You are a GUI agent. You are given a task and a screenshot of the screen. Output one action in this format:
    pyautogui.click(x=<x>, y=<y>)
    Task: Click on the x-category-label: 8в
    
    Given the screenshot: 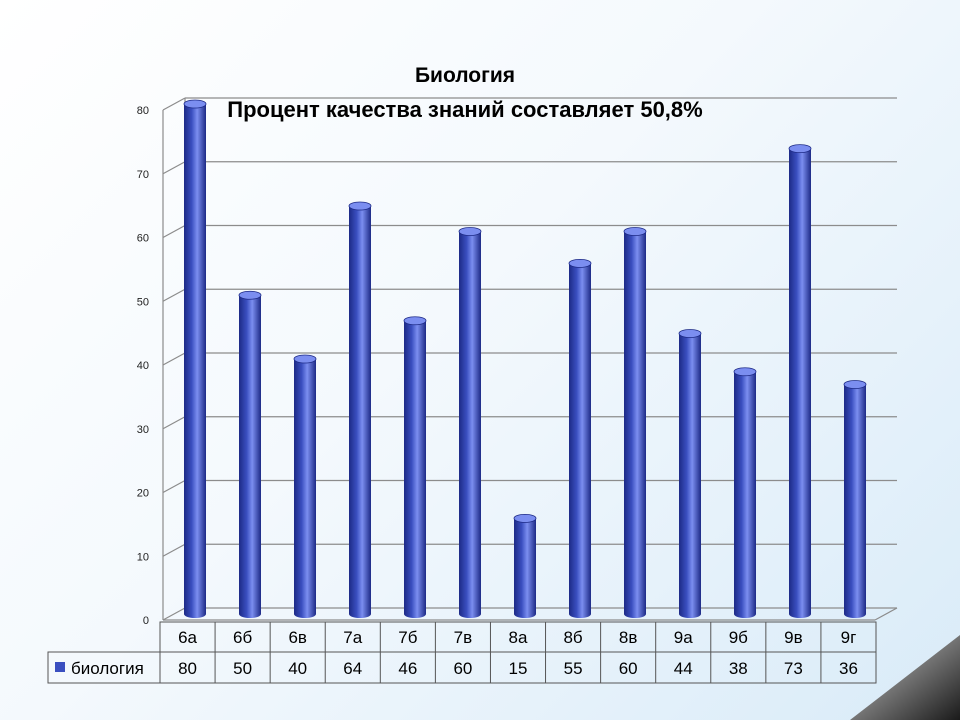 What is the action you would take?
    pyautogui.click(x=628, y=637)
    